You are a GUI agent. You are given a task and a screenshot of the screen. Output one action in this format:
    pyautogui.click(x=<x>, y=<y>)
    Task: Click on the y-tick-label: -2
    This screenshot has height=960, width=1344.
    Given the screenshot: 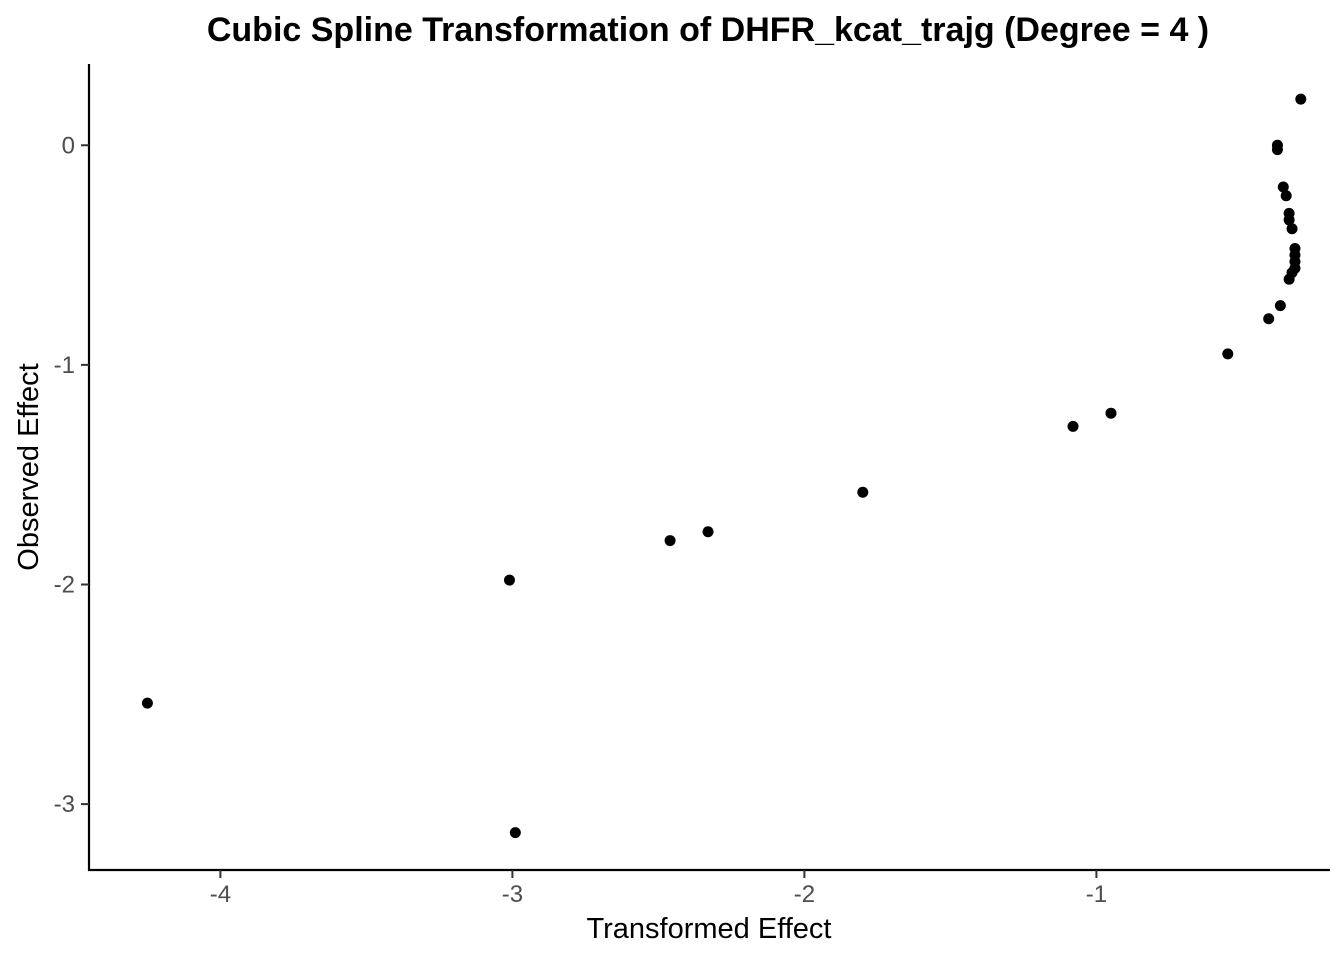 What is the action you would take?
    pyautogui.click(x=64, y=584)
    